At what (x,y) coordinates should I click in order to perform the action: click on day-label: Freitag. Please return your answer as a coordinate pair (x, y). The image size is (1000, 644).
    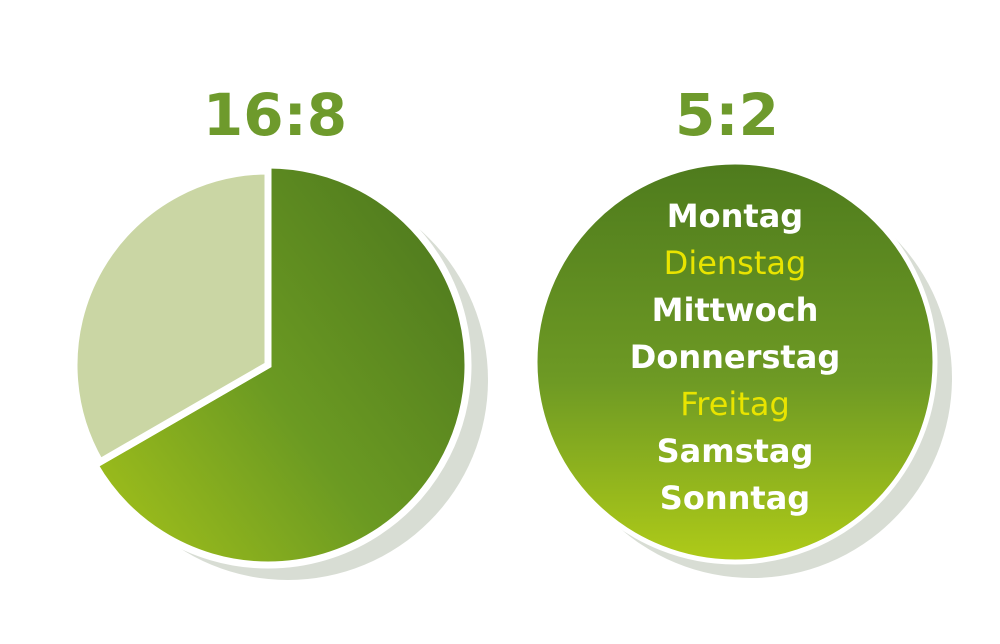
    Looking at the image, I should click on (735, 404).